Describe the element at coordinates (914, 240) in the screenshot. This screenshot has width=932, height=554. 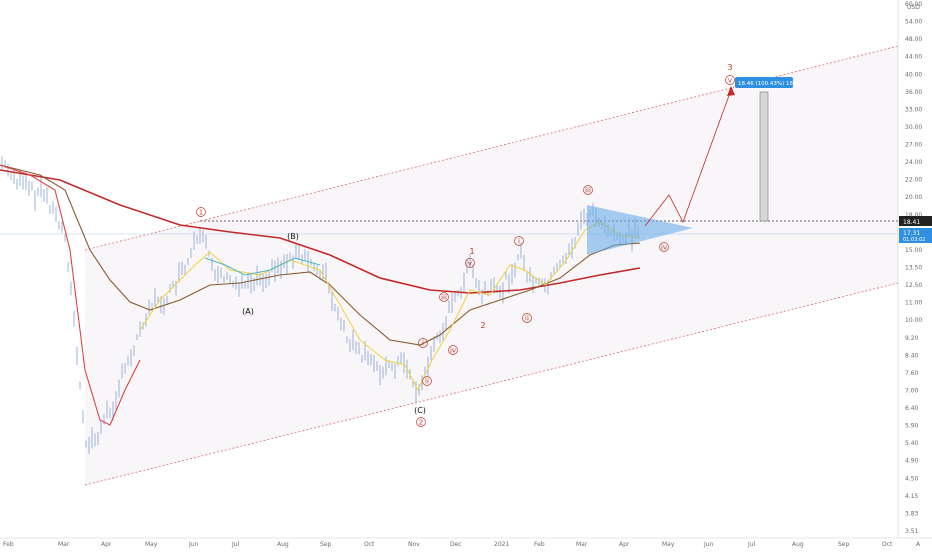
I see `countdown-text: 01:03:02` at that location.